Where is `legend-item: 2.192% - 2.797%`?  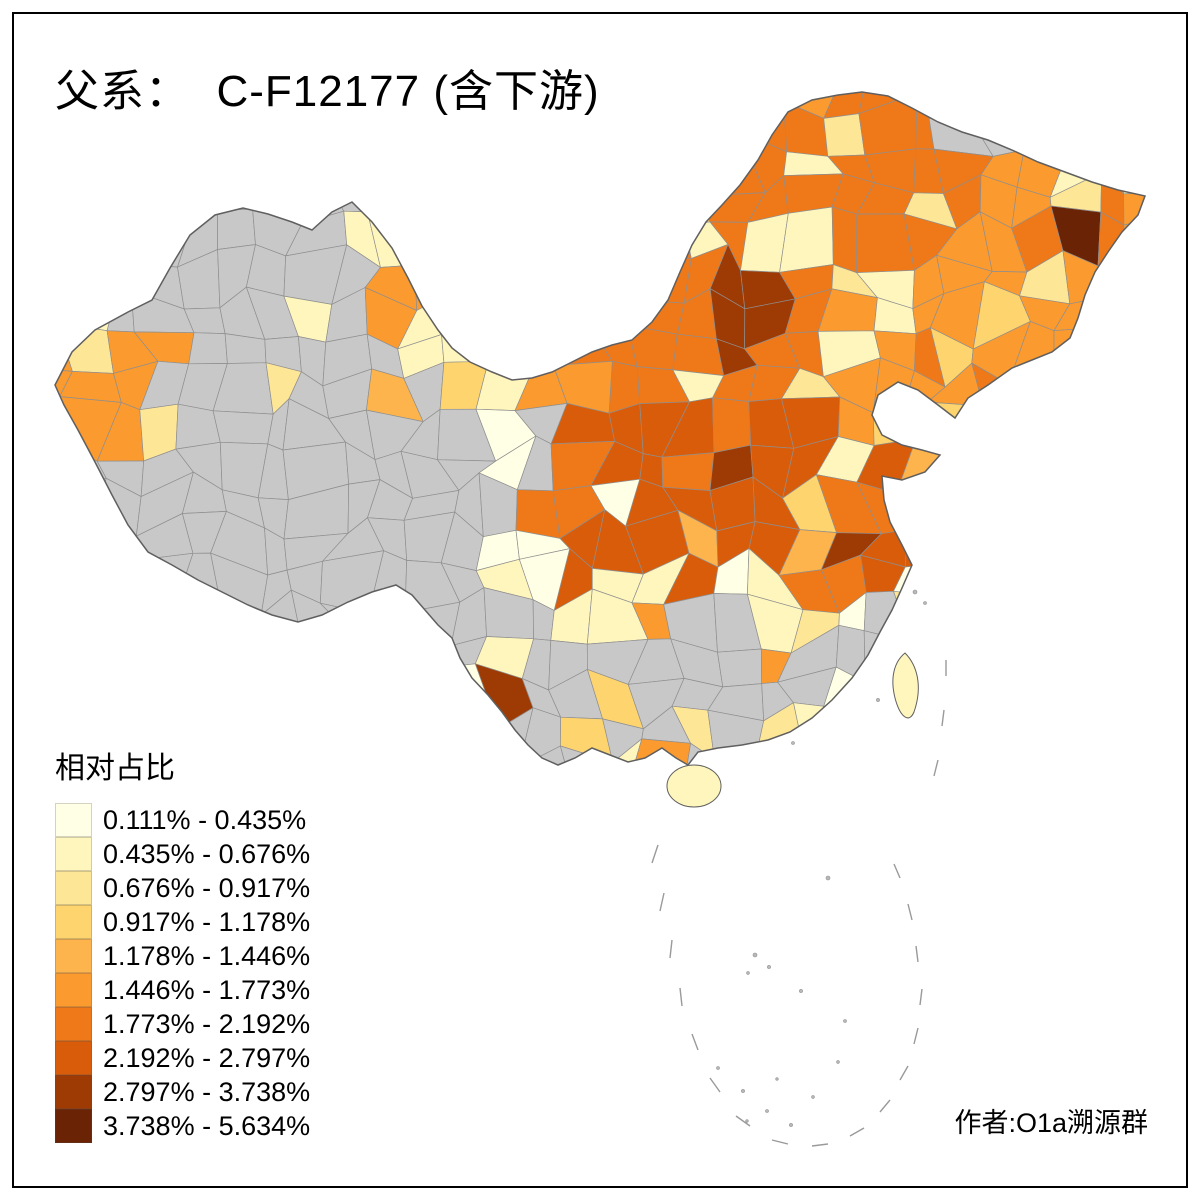
legend-item: 2.192% - 2.797% is located at coordinates (182, 1058).